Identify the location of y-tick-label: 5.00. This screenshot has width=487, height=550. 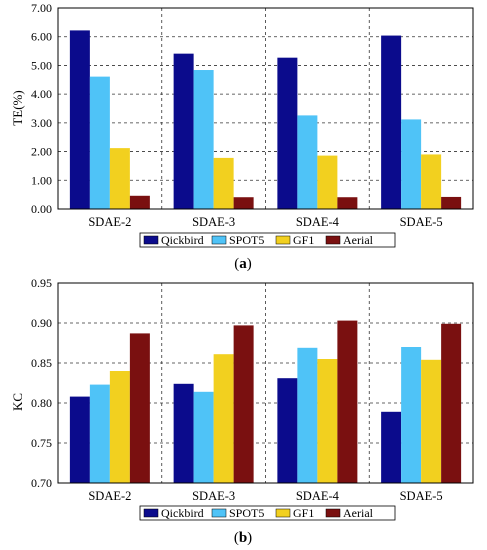
(41, 65).